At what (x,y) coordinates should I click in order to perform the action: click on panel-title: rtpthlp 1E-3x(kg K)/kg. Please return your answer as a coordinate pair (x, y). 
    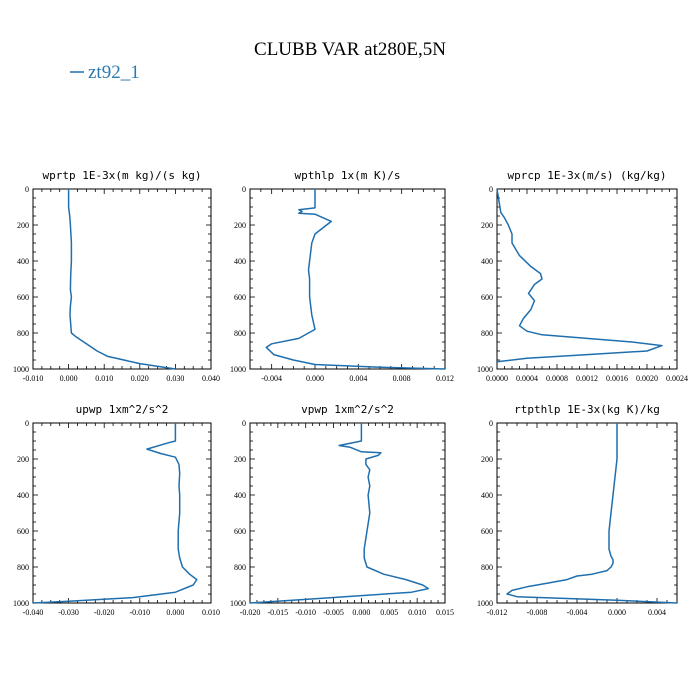
    Looking at the image, I should click on (587, 409).